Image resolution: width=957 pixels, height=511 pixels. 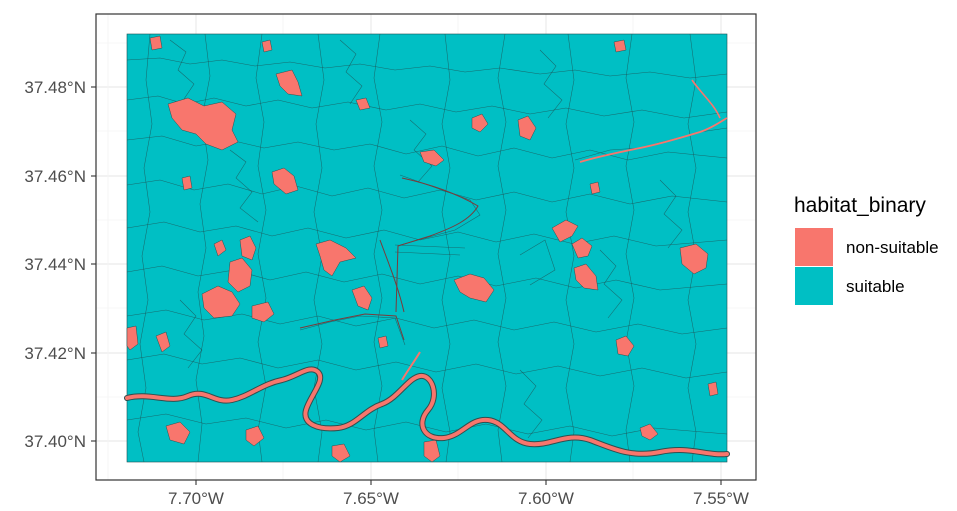 What do you see at coordinates (55, 87) in the screenshot?
I see `y-tick-label: 37.48°N` at bounding box center [55, 87].